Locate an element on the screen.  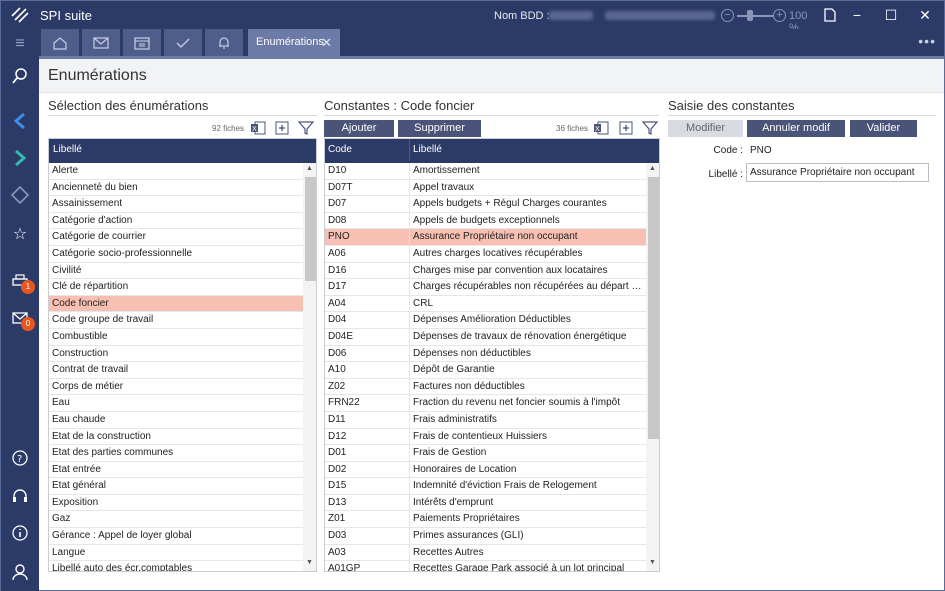
enum-count: 92 fiches is located at coordinates (228, 128).